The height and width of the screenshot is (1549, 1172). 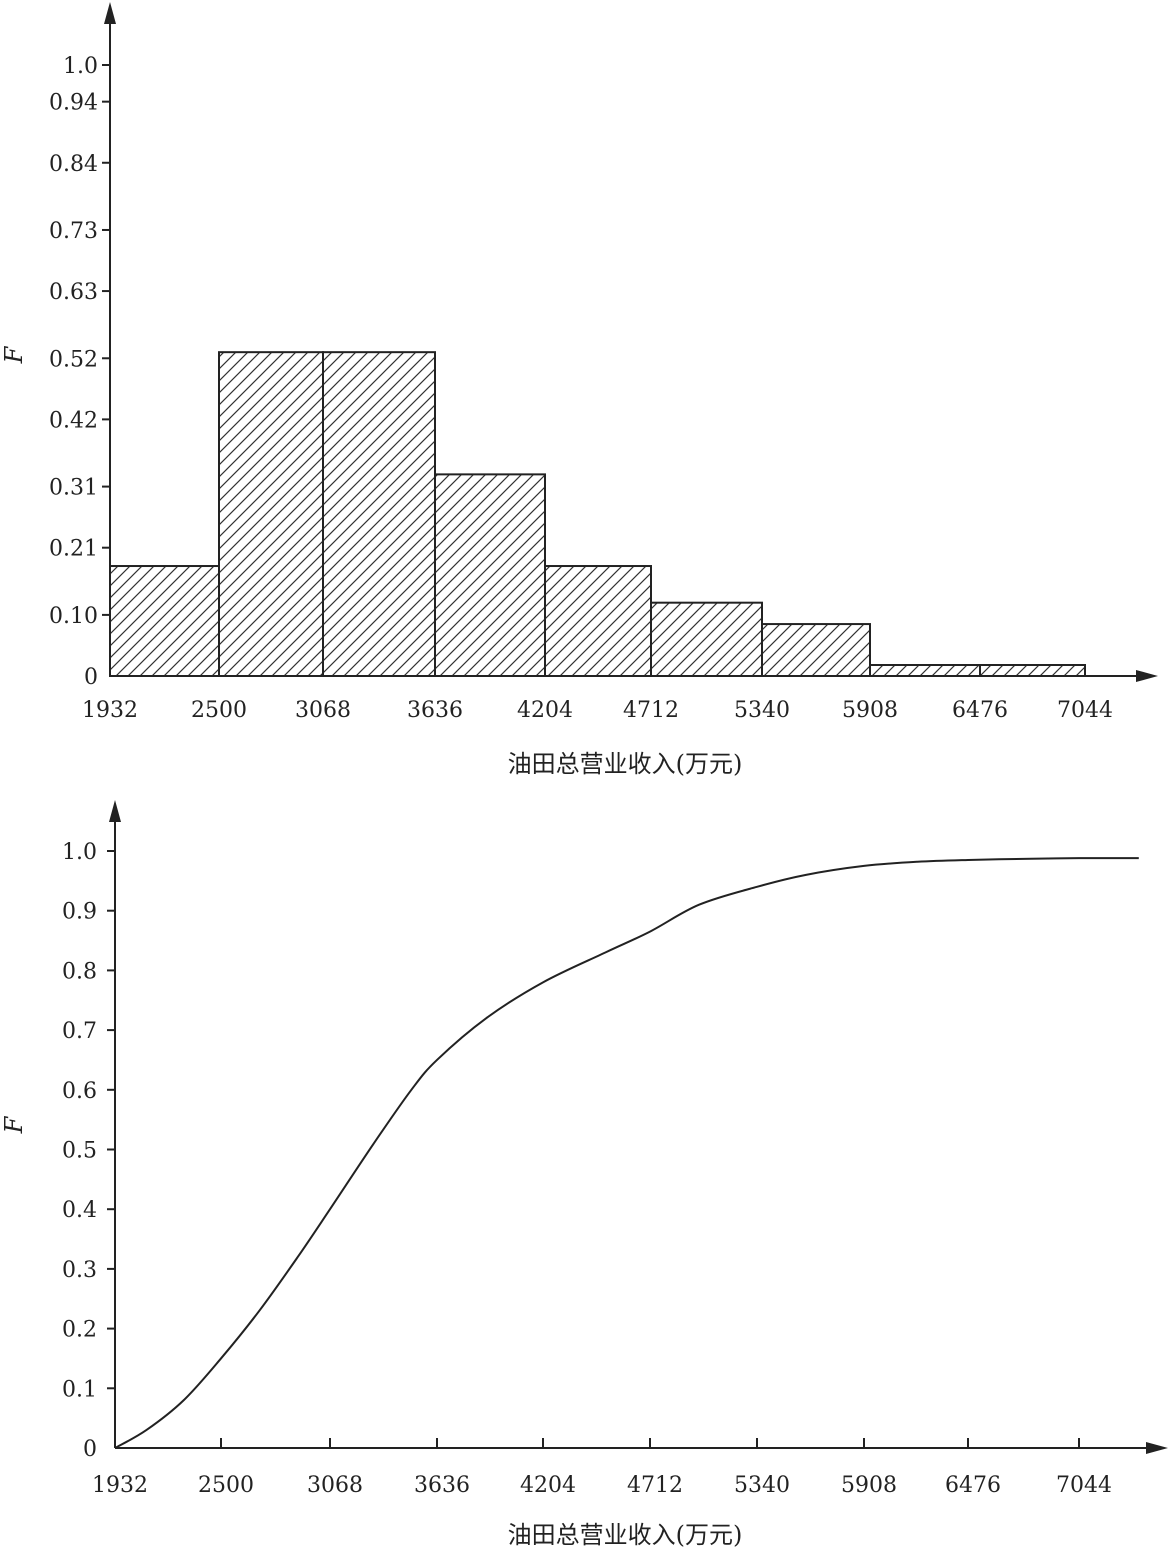 What do you see at coordinates (79, 1330) in the screenshot?
I see `y-tick-label: 0.2` at bounding box center [79, 1330].